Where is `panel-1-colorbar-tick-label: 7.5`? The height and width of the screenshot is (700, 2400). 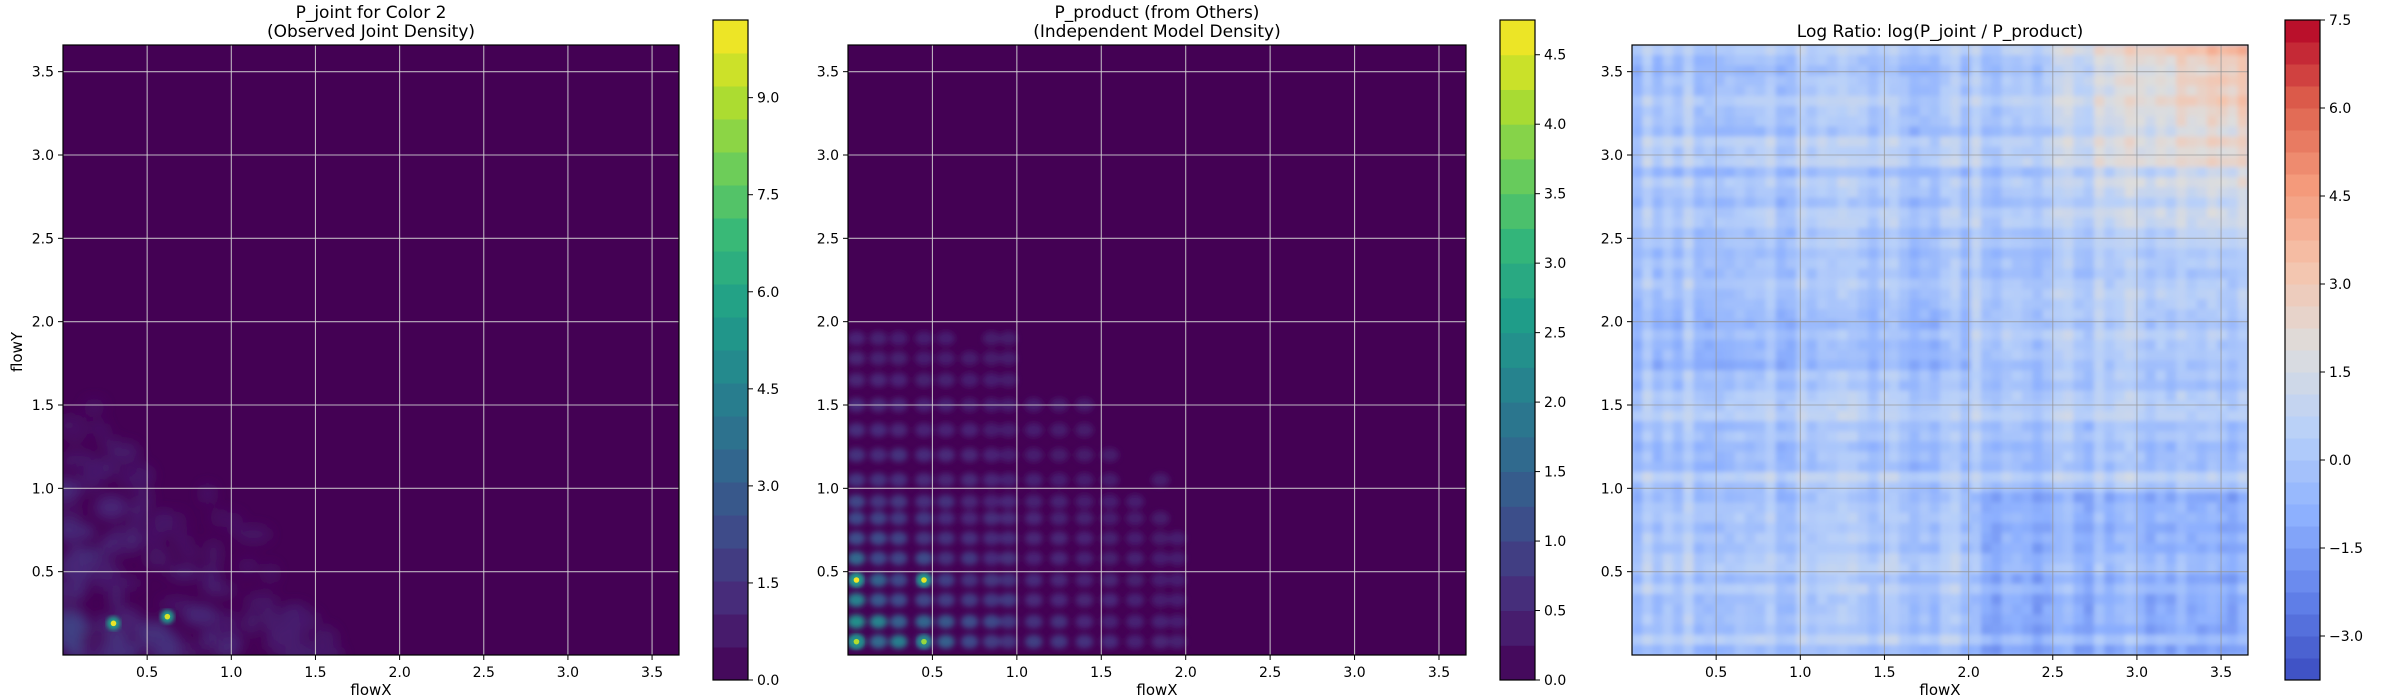
panel-1-colorbar-tick-label: 7.5 is located at coordinates (768, 196).